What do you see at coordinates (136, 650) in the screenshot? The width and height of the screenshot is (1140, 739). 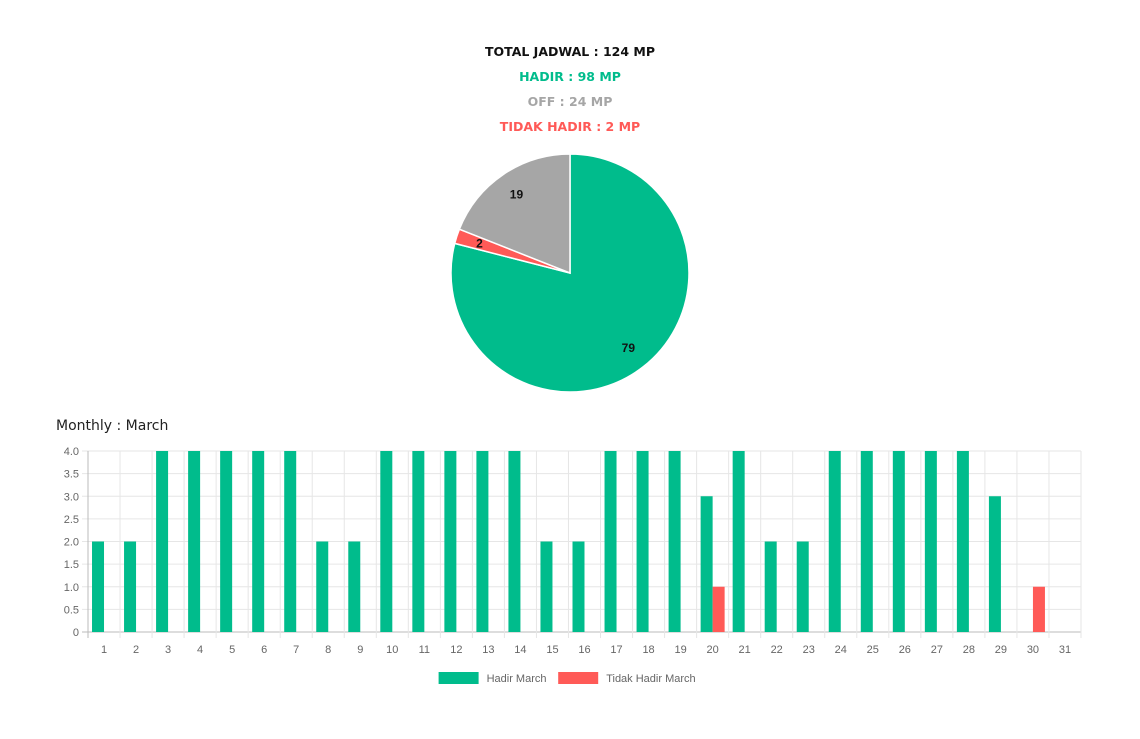 I see `x-tick-label: 2` at bounding box center [136, 650].